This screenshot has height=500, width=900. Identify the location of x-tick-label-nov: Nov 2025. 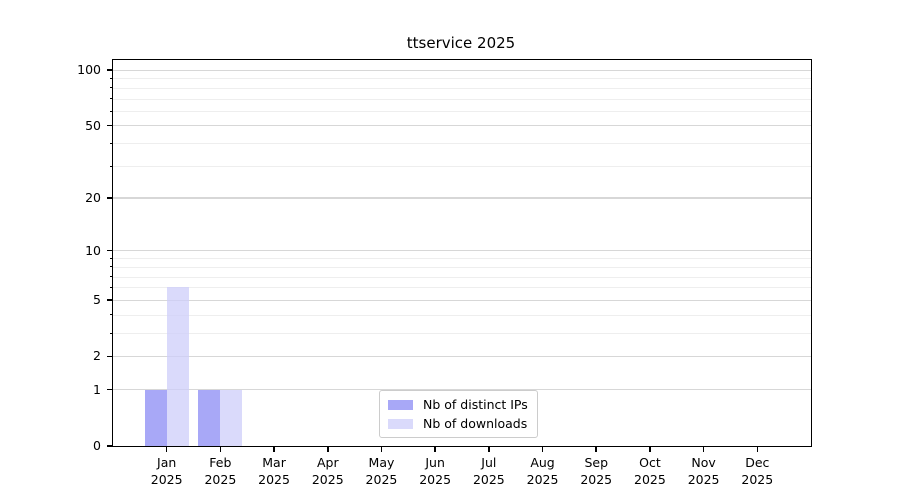
(703, 471).